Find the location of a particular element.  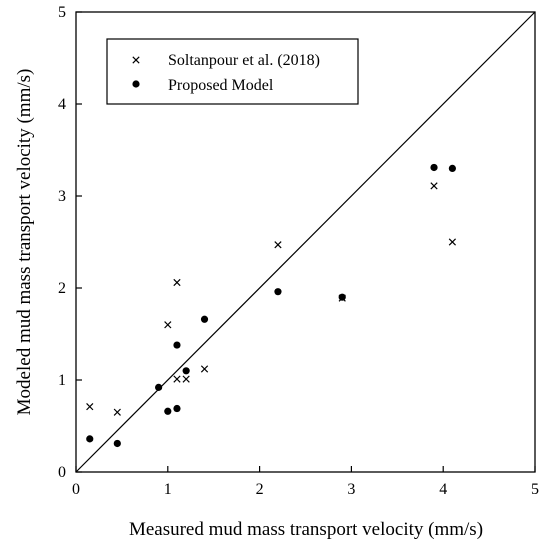

y-tick-label: 3 is located at coordinates (62, 196).